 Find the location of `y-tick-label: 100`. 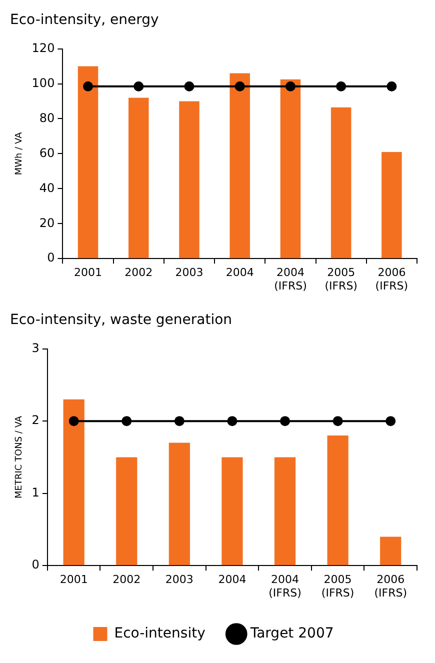

y-tick-label: 100 is located at coordinates (43, 83).